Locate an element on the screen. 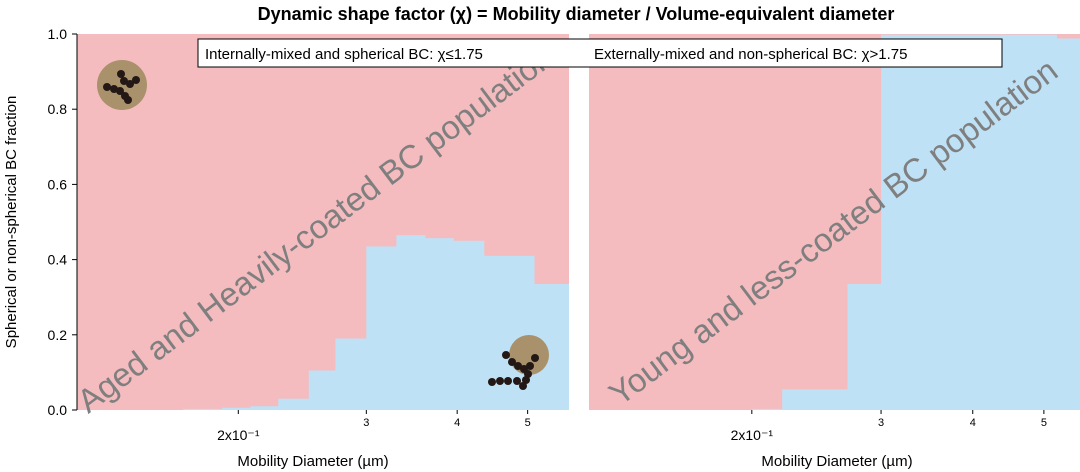  legend-box is located at coordinates (600, 53).